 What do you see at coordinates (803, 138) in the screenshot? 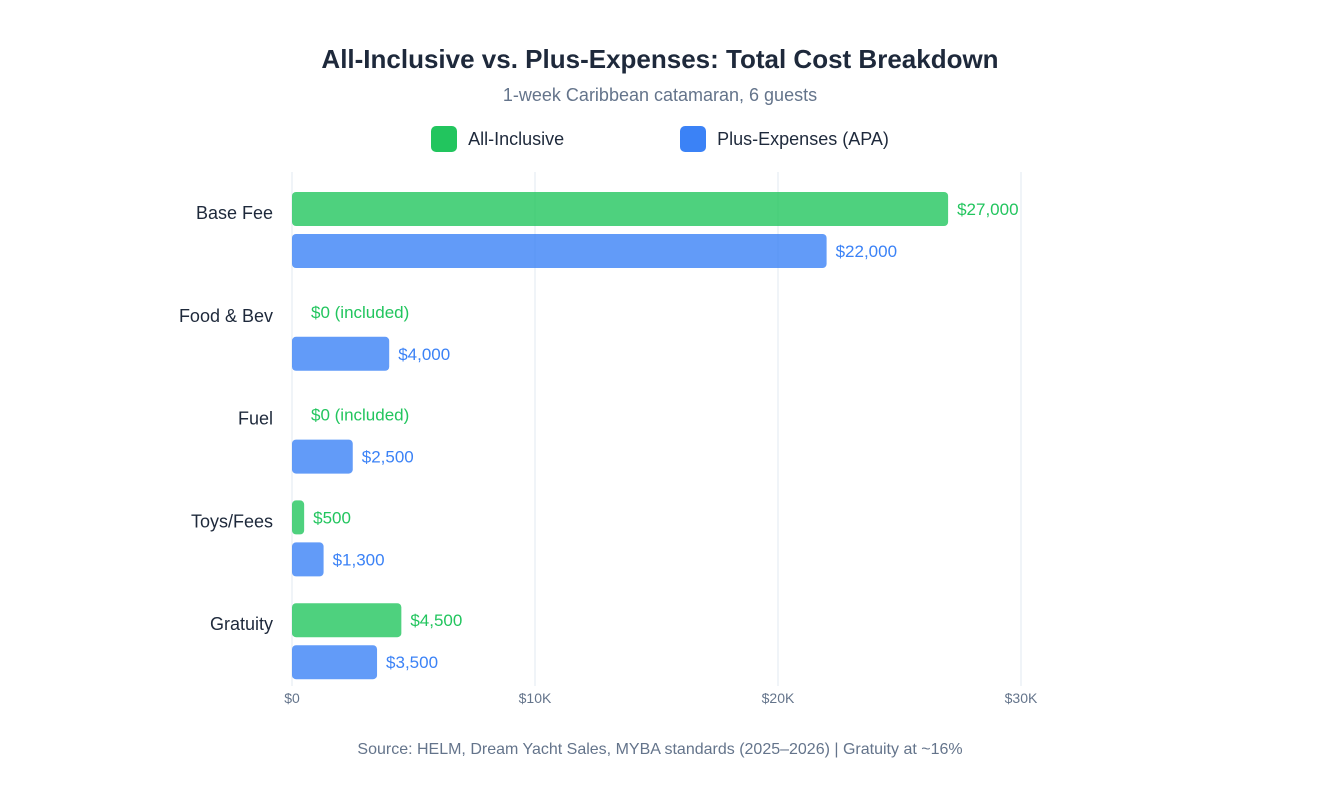
I see `legend-label: Plus-Expenses (APA)` at bounding box center [803, 138].